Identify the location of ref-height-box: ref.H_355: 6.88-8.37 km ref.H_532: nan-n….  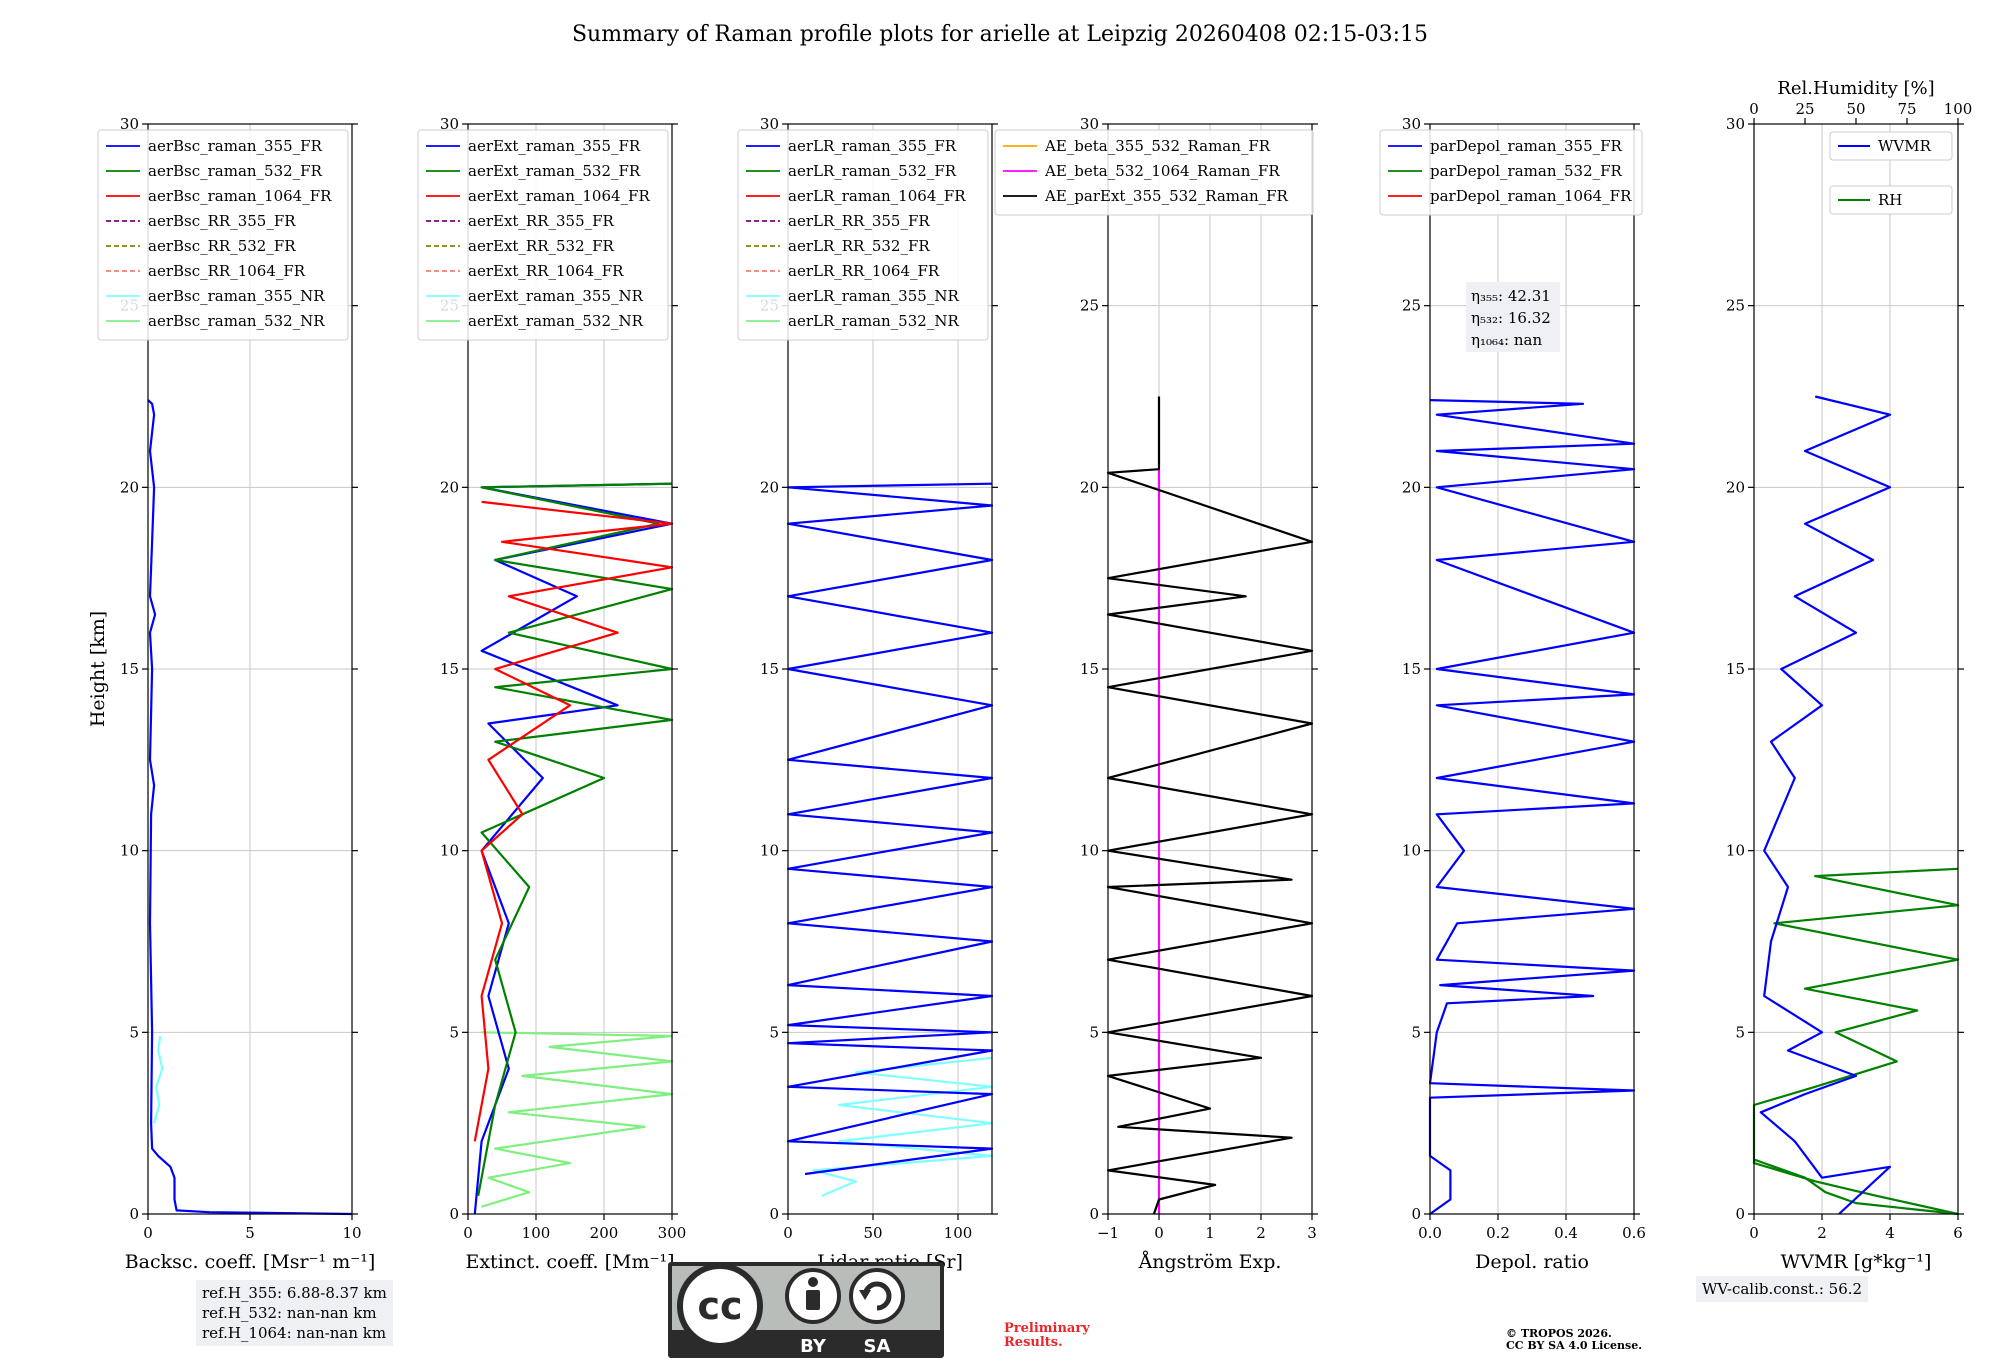
(294, 1313).